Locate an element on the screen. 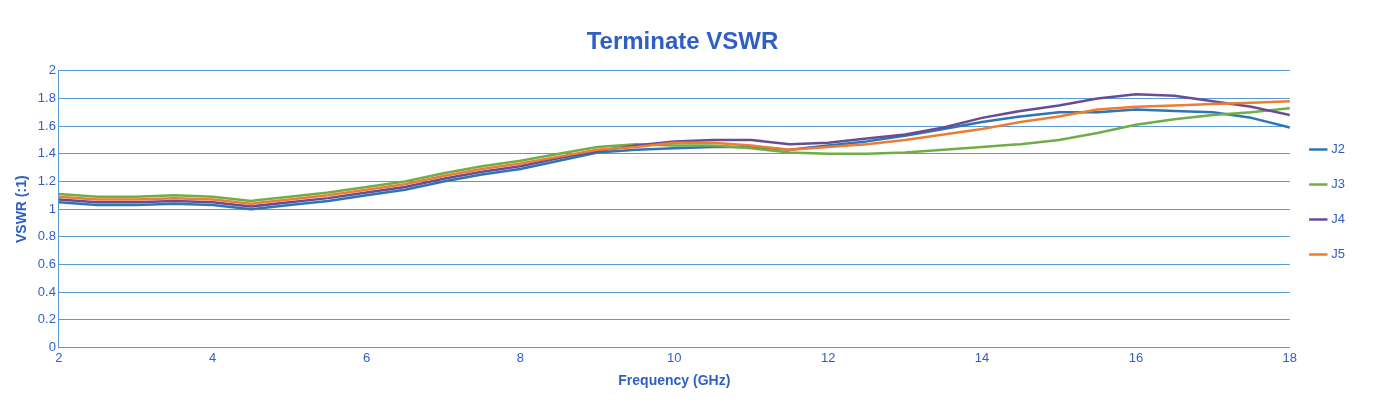 This screenshot has height=404, width=1385. legend-label: J2 is located at coordinates (1338, 149).